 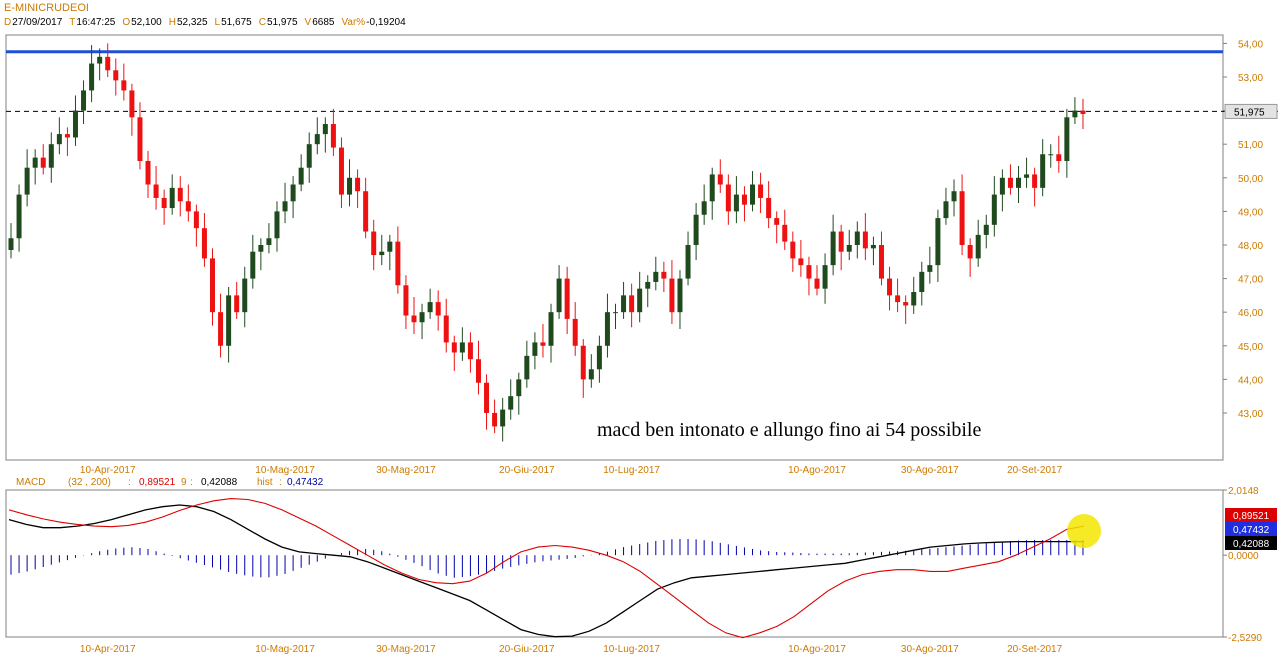 What do you see at coordinates (527, 649) in the screenshot?
I see `macd-x-tick-label: 20-Giu-2017` at bounding box center [527, 649].